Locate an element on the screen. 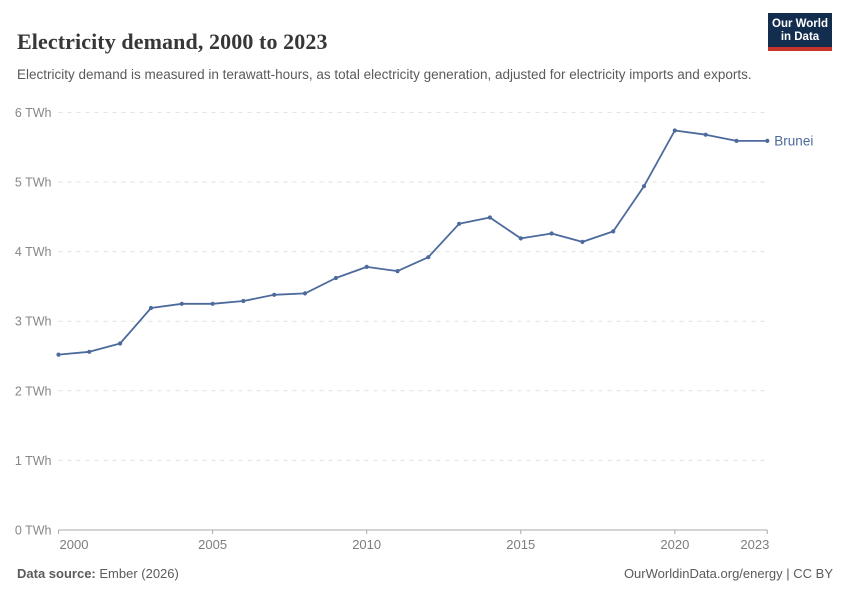  owid-logo-line2: in Data is located at coordinates (800, 37).